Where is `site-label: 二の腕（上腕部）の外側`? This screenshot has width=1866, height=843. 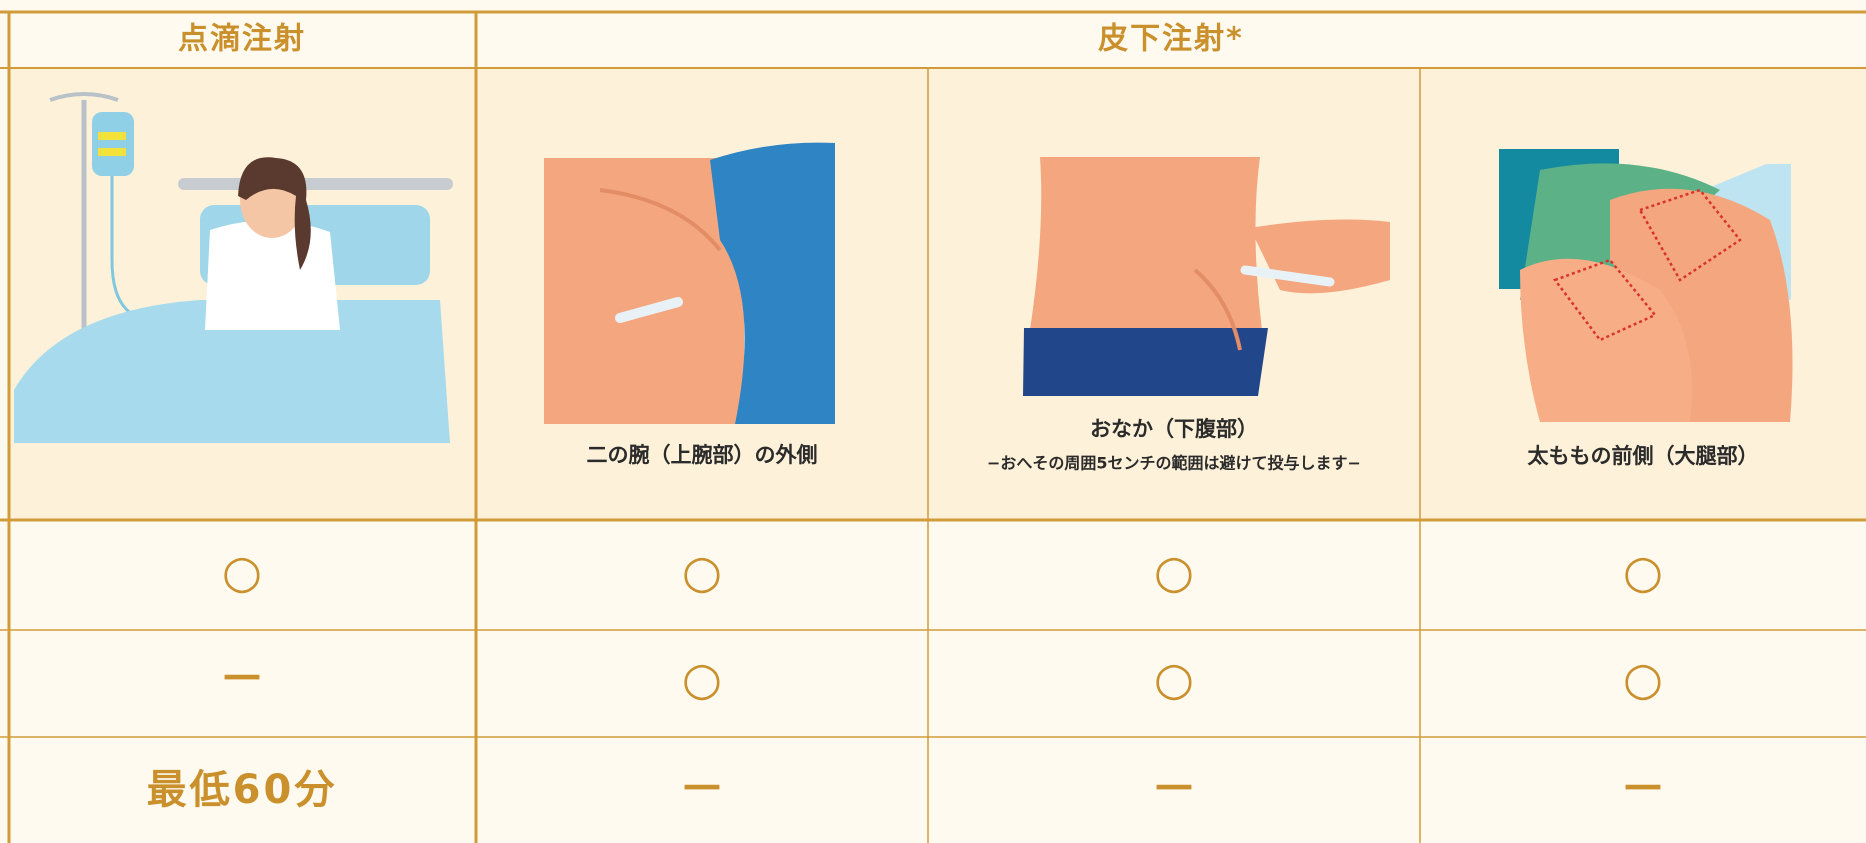 site-label: 二の腕（上腕部）の外側 is located at coordinates (702, 455).